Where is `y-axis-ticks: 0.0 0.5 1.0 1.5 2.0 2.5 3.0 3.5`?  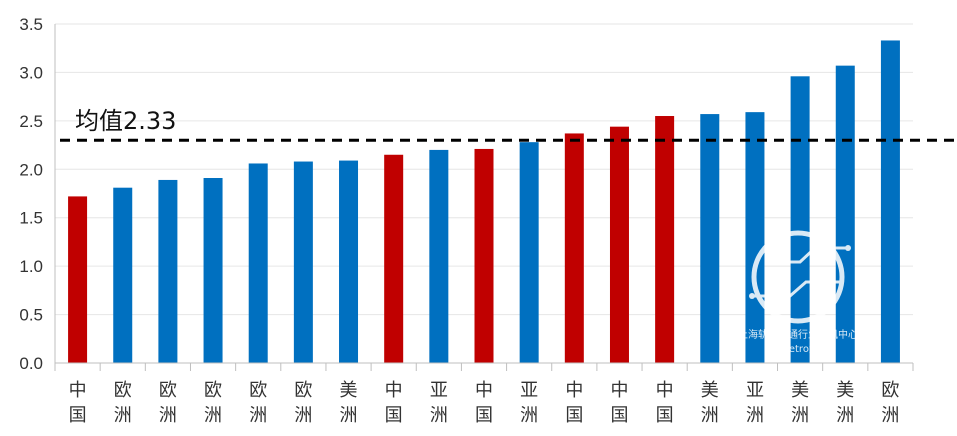 y-axis-ticks: 0.0 0.5 1.0 1.5 2.0 2.5 3.0 3.5 is located at coordinates (31, 194).